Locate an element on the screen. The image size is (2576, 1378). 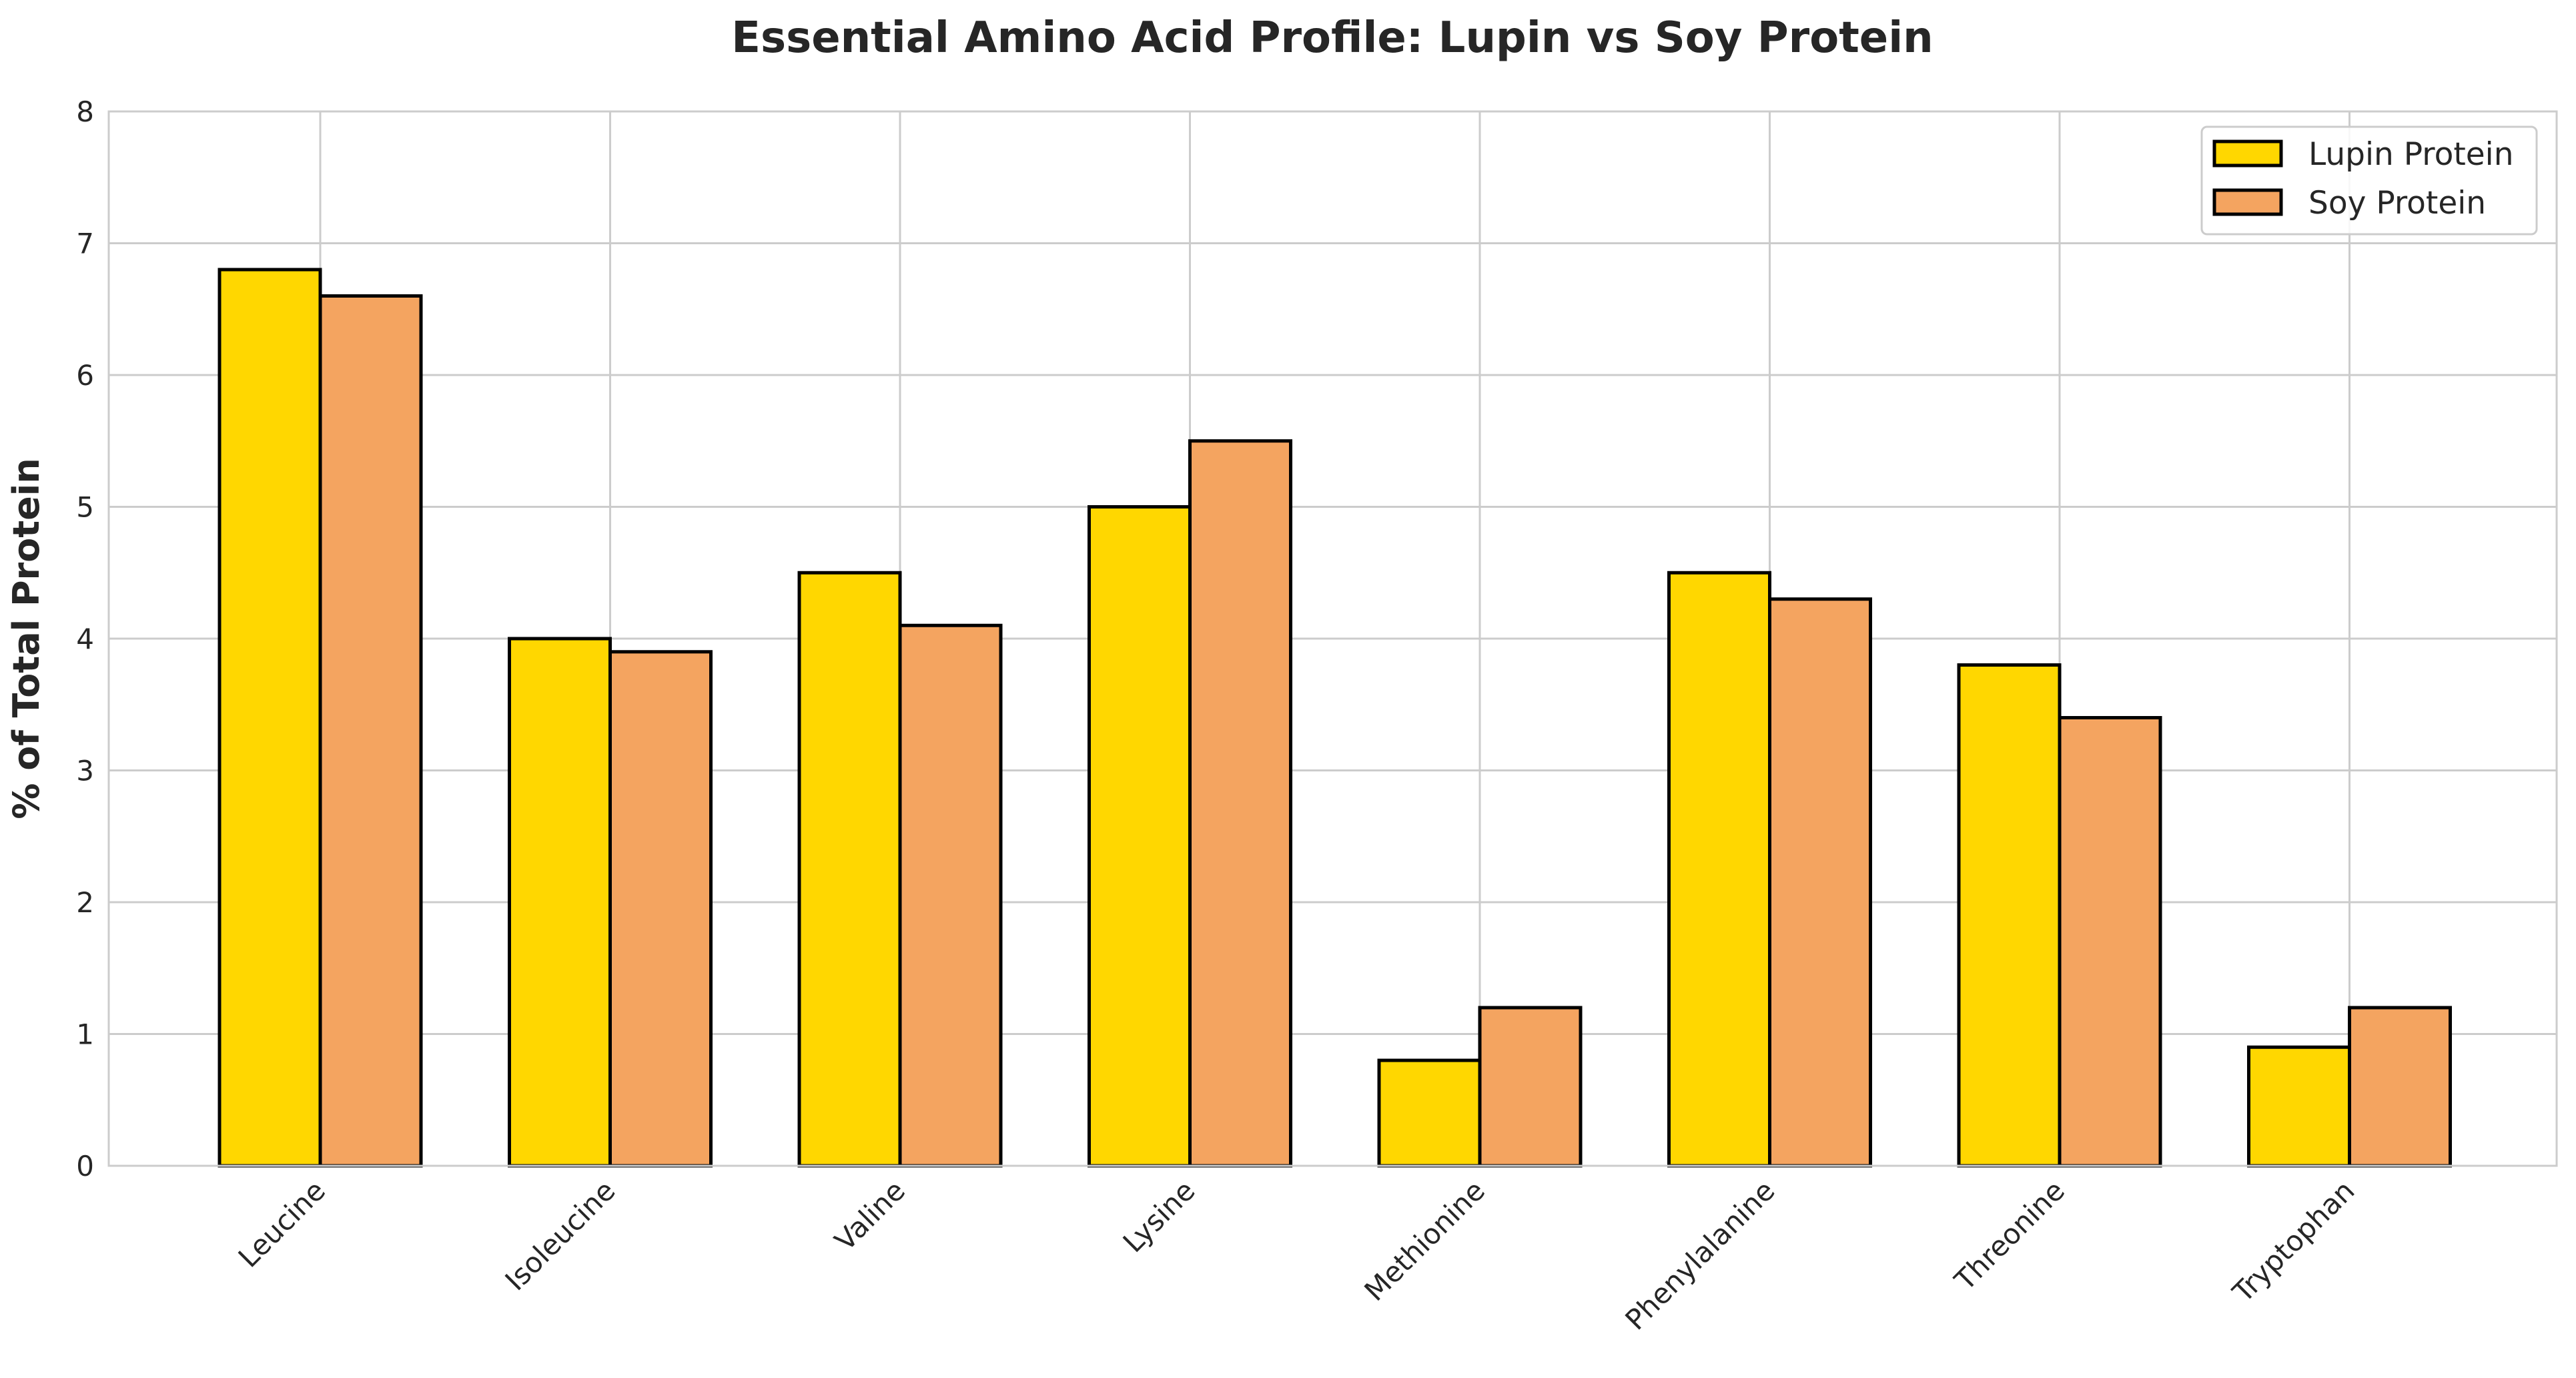
lupin-bar-valine is located at coordinates (849, 869).